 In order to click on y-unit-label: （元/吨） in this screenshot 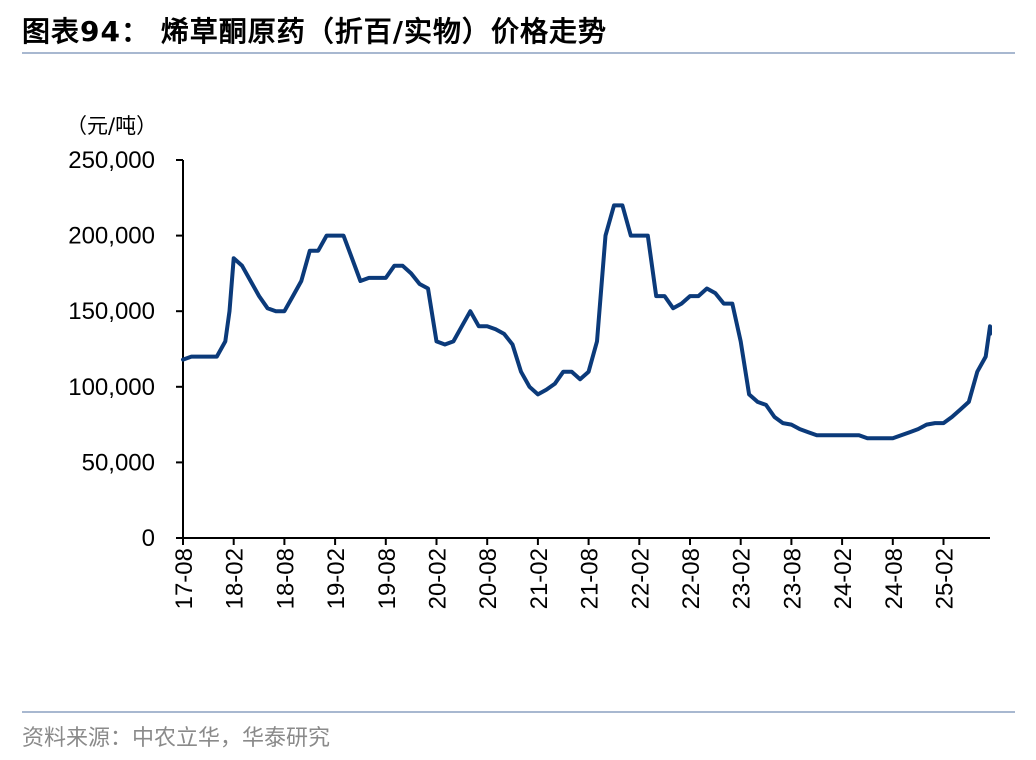, I will do `click(111, 126)`.